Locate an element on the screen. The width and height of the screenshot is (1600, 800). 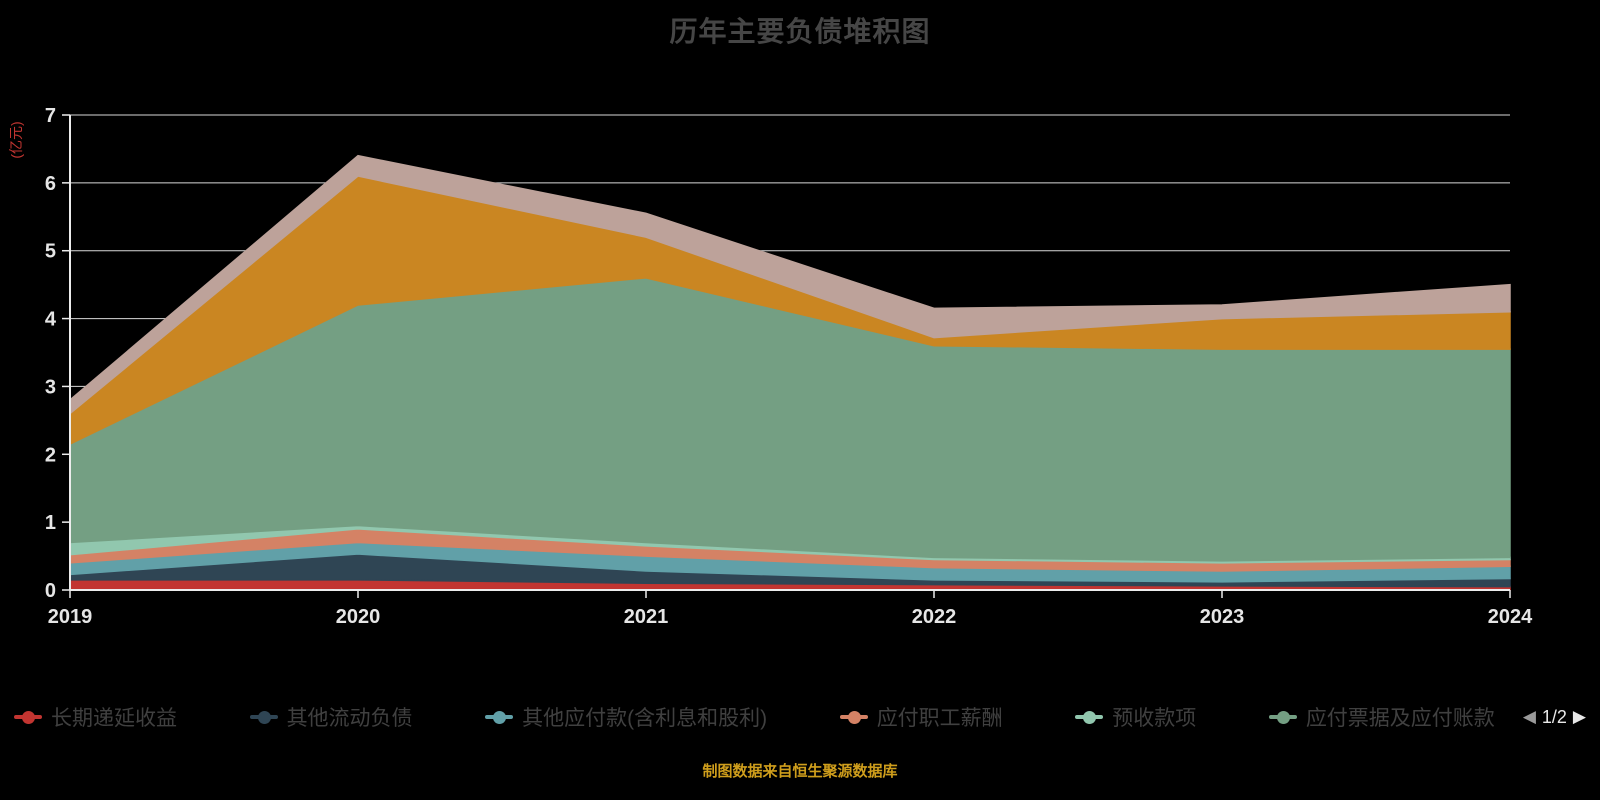
legend-item: 长期递延收益 is located at coordinates (95, 717).